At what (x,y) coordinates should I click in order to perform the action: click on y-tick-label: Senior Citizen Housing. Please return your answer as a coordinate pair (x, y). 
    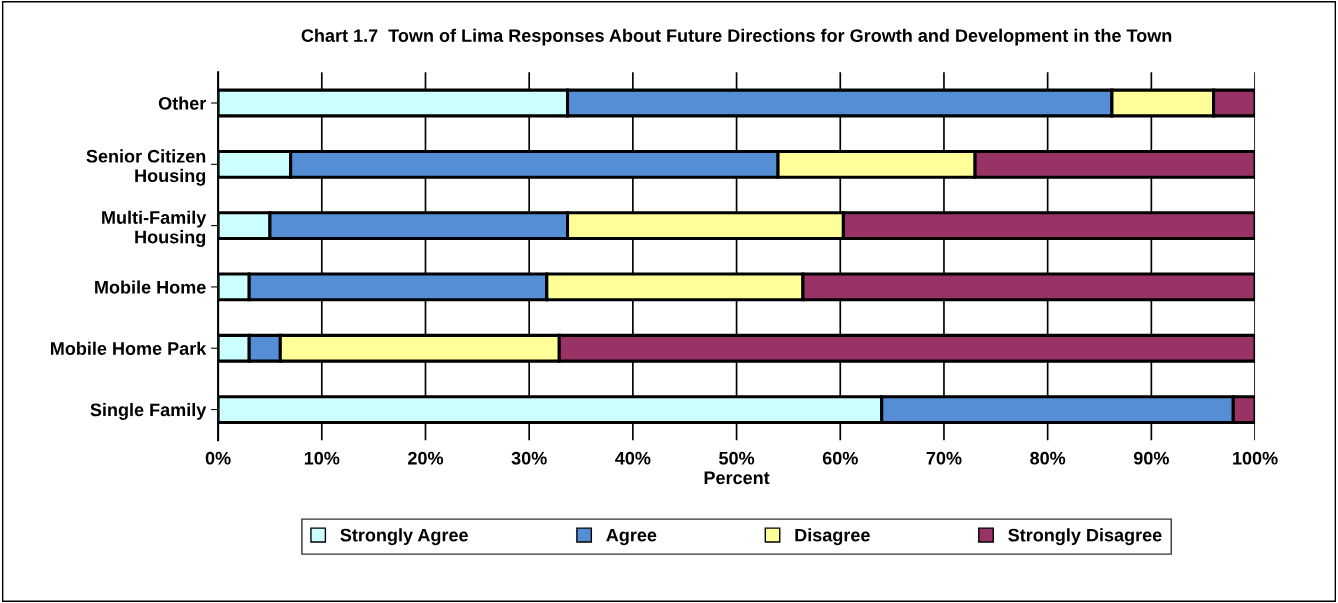
    Looking at the image, I should click on (146, 167).